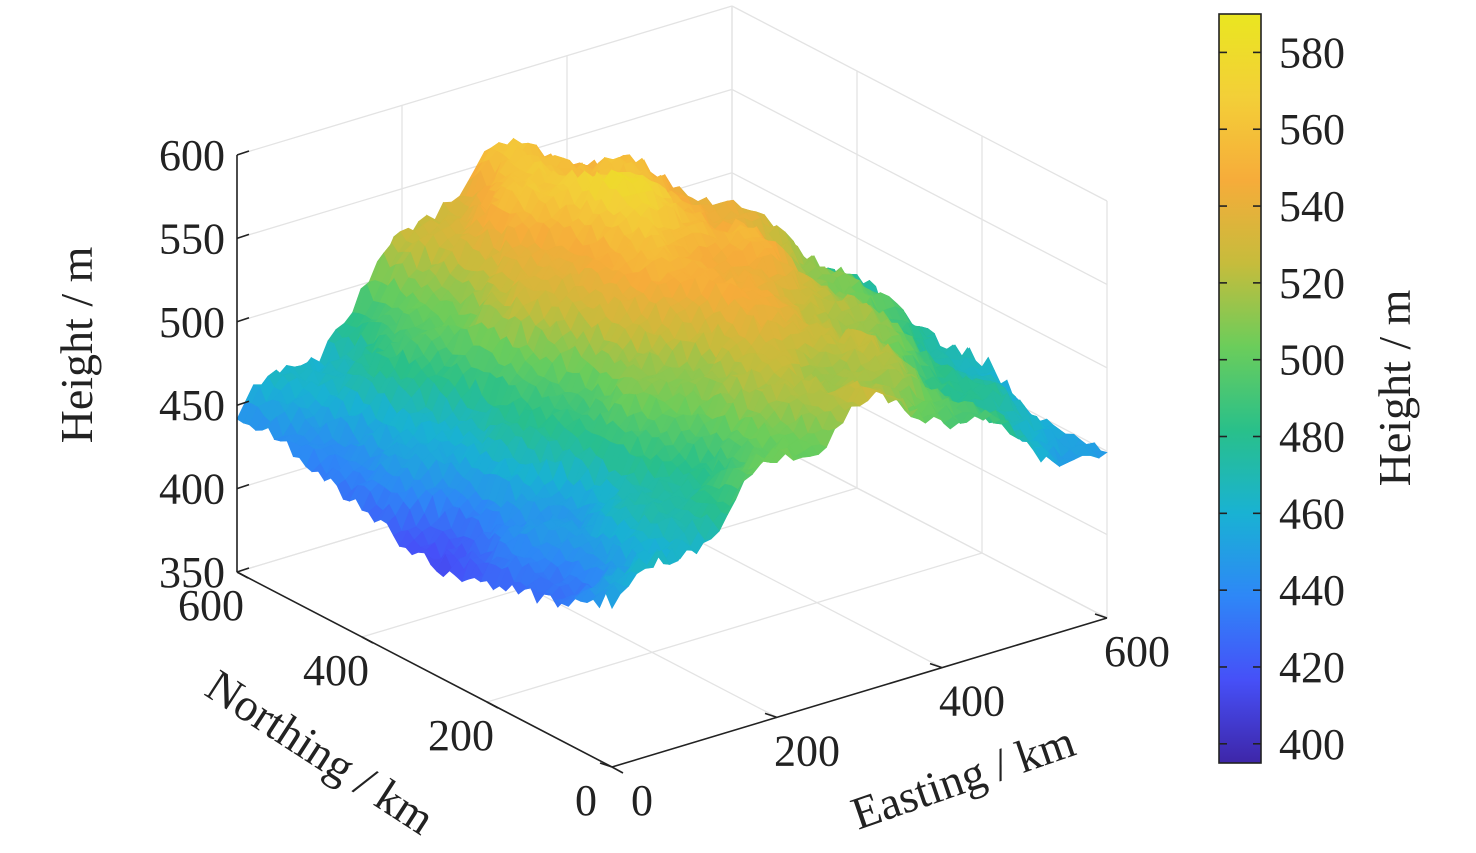 This screenshot has width=1476, height=853. I want to click on colorbar: 400 420 440 460 480 500 520 540 560 580, so click(1281, 391).